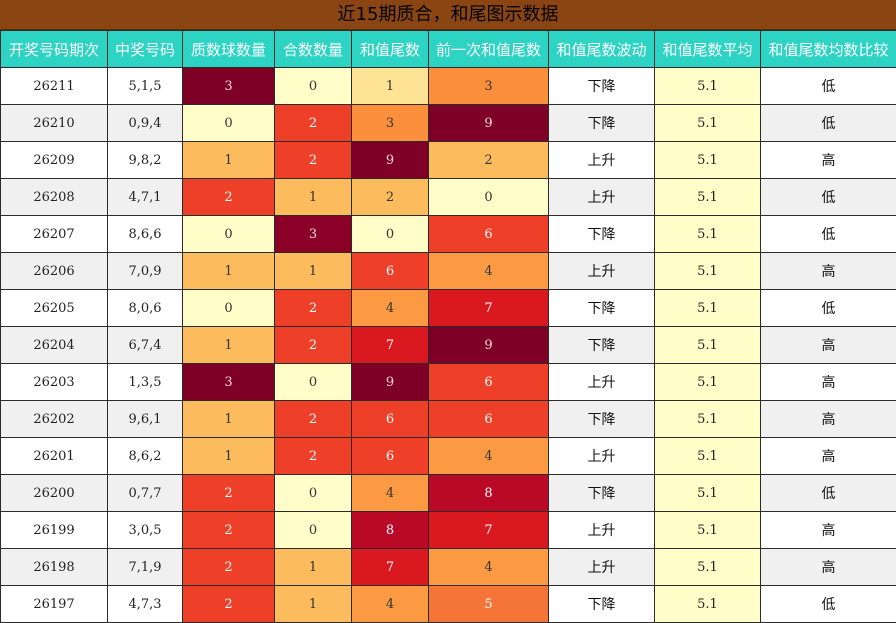 The height and width of the screenshot is (623, 896). Describe the element at coordinates (489, 86) in the screenshot. I see `prev-sum-tail-cell: 3` at that location.